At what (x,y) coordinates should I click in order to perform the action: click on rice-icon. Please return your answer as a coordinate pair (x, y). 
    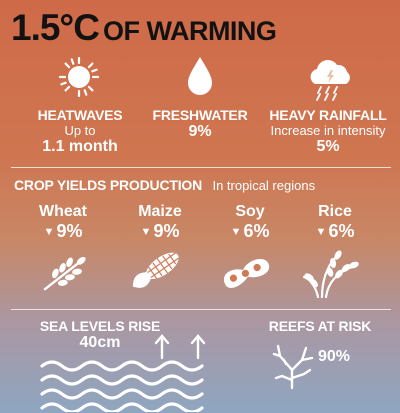
    Looking at the image, I should click on (330, 274).